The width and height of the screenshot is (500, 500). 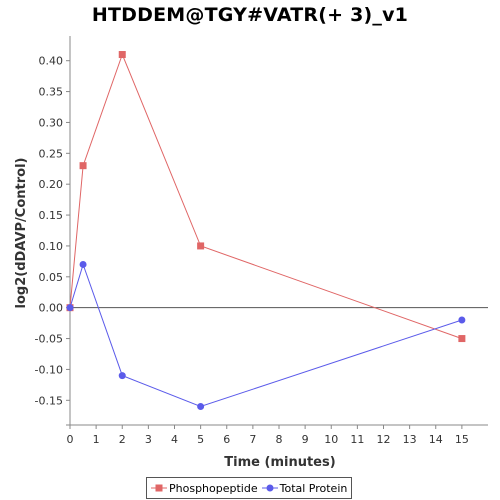 What do you see at coordinates (305, 439) in the screenshot?
I see `x-tick-label: 9` at bounding box center [305, 439].